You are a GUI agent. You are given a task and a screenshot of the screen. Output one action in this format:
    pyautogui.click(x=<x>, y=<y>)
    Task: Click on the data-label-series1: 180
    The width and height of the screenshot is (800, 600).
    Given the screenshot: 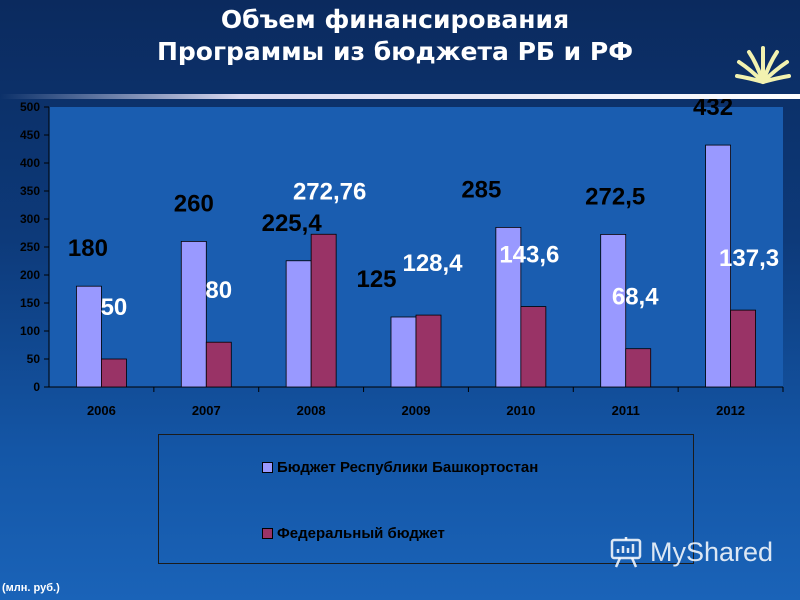 What is the action you would take?
    pyautogui.click(x=88, y=248)
    